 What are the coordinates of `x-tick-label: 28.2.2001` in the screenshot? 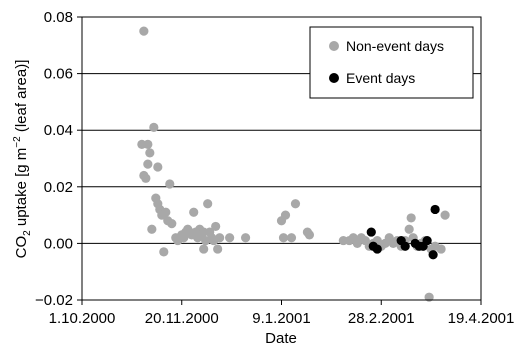 It's located at (381, 318).